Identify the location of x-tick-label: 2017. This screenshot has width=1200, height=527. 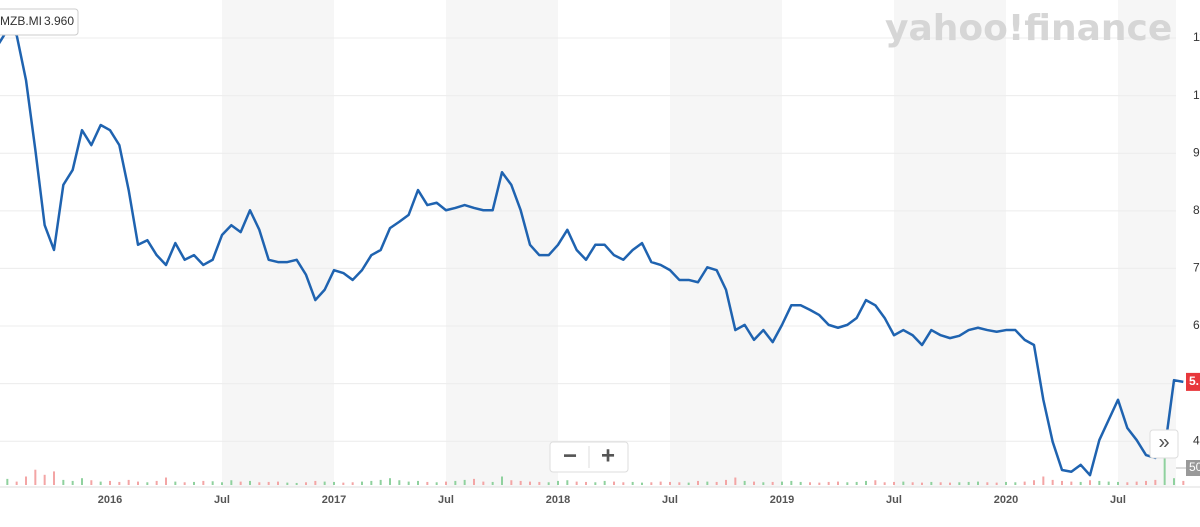
(334, 500).